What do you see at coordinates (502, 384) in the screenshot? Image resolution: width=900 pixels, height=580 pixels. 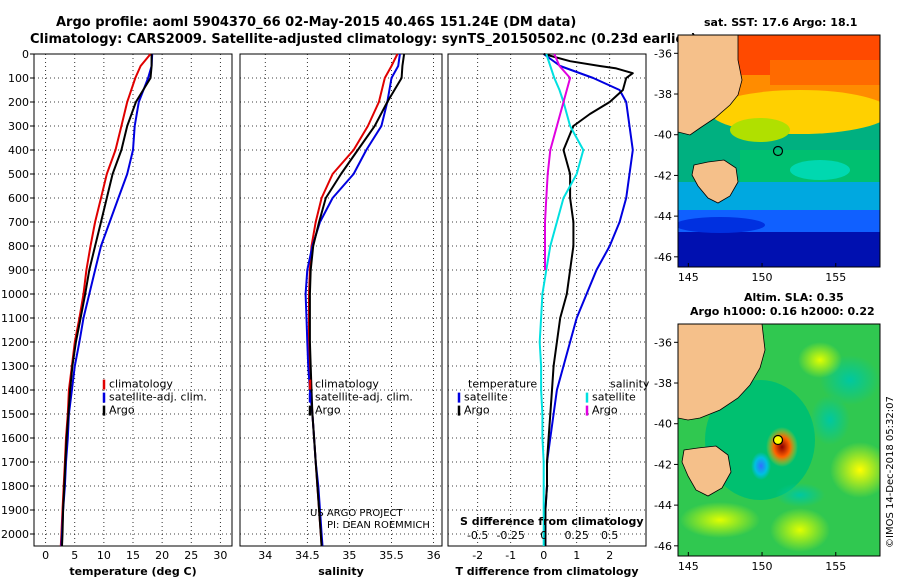 I see `legend-title-temperature: temperature` at bounding box center [502, 384].